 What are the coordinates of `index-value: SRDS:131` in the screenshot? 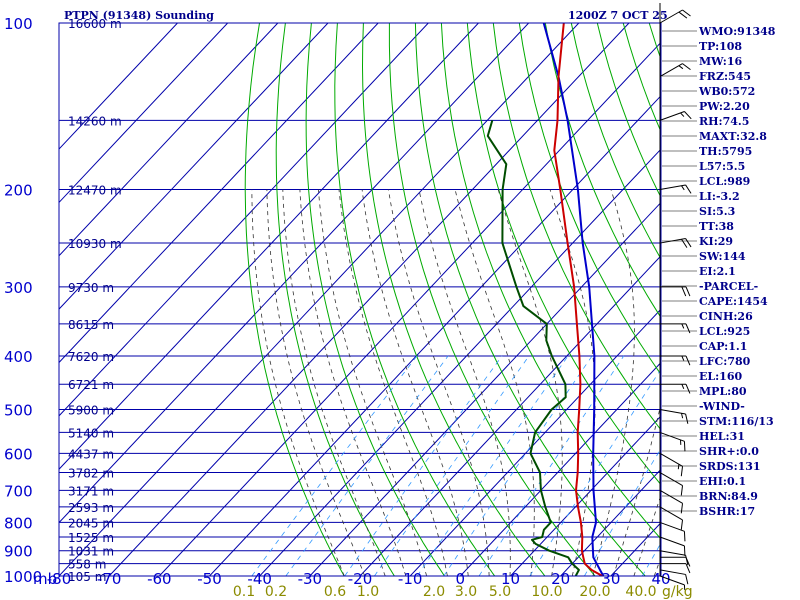 It's located at (730, 466).